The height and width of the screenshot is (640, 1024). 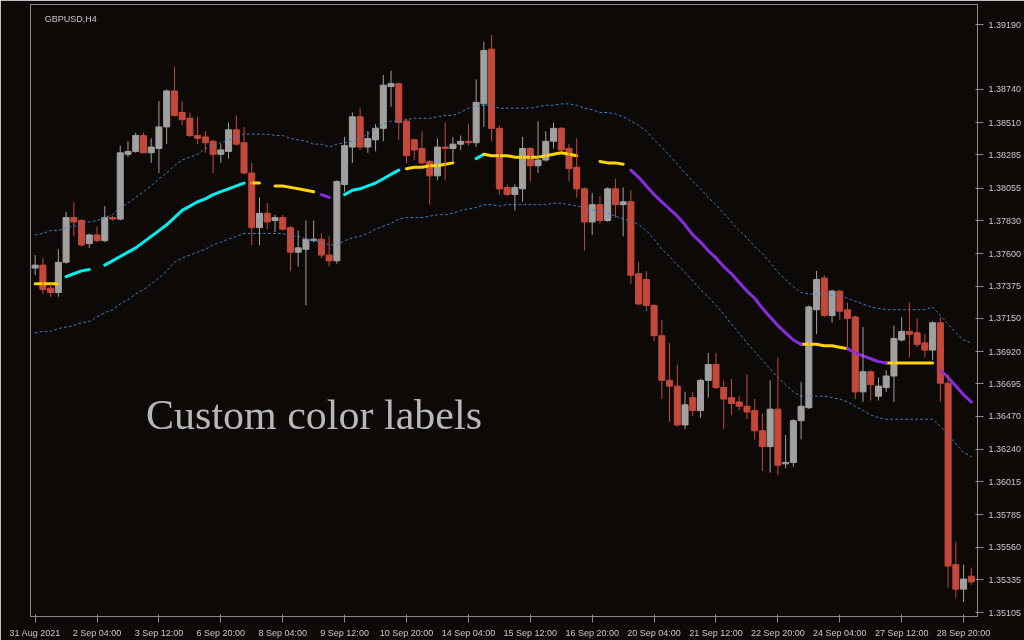 I want to click on x-tick-label: 16 Sep 20:00, so click(x=592, y=632).